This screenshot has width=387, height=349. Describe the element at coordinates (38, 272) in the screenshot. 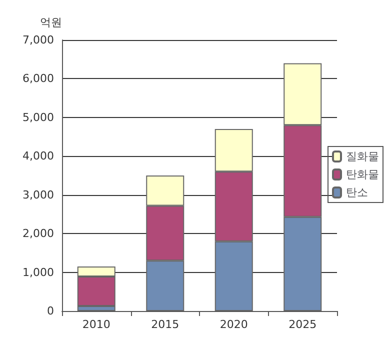

I see `y-tick-label: 1,000` at that location.